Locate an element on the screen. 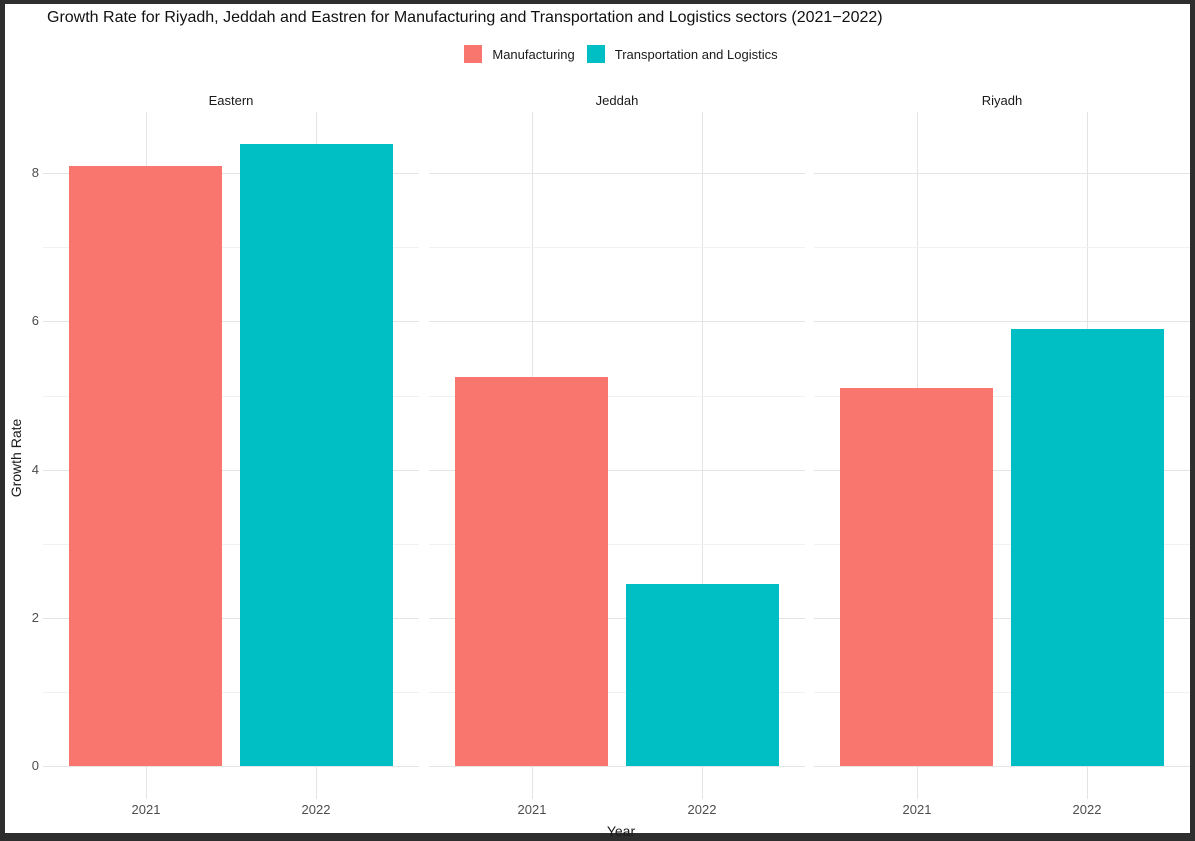  y-tick-label: 2 is located at coordinates (35, 617).